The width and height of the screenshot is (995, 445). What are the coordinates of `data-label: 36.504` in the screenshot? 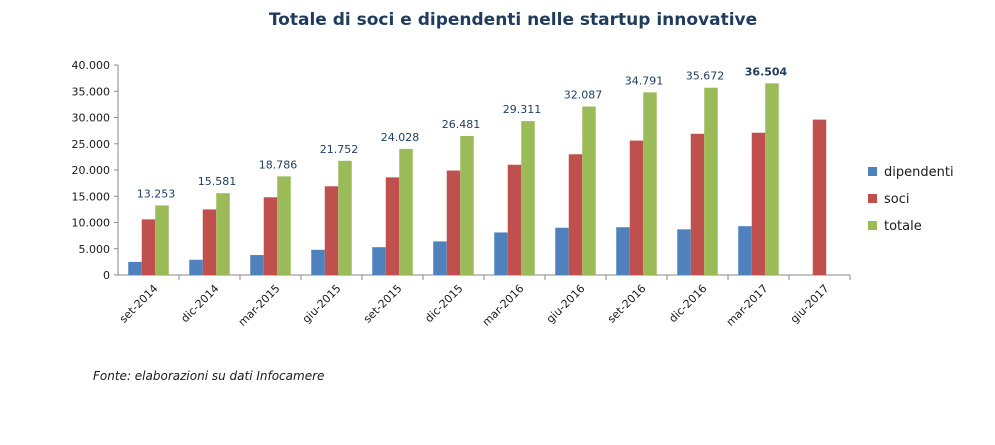 It's located at (766, 71).